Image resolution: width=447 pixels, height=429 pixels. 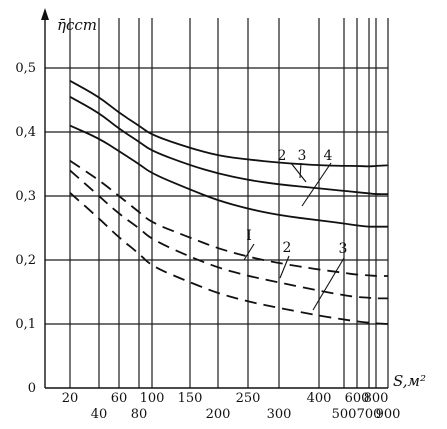 I want to click on x-tick-label: 200, so click(x=218, y=414).